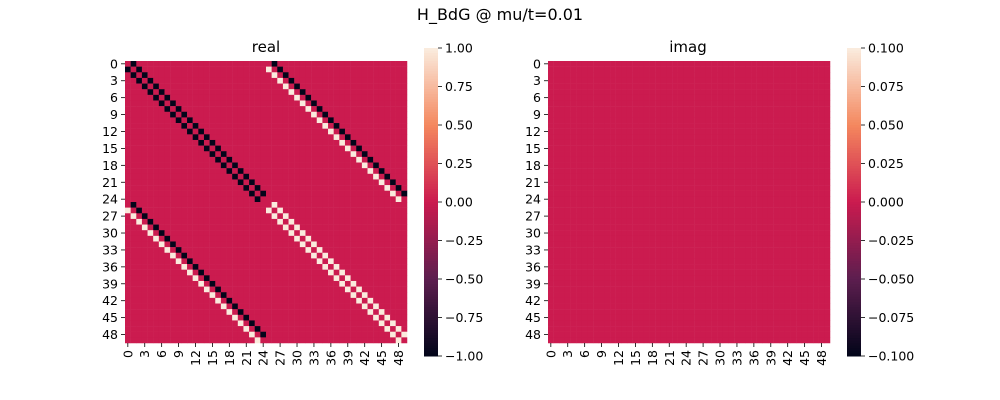  I want to click on y-tick-label: 18, so click(110, 165).